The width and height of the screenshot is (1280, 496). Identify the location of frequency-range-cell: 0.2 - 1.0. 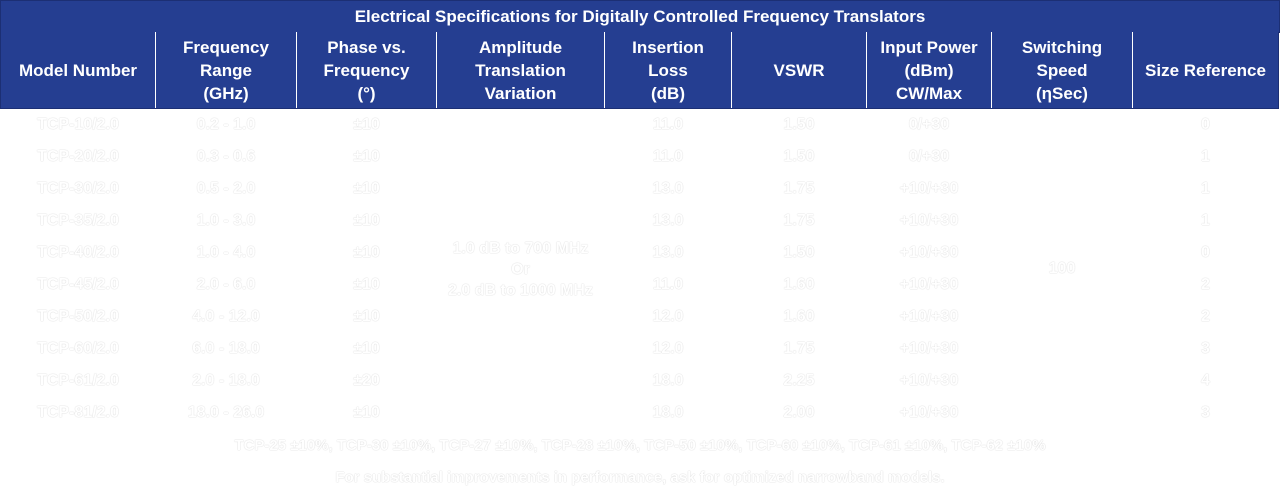
(226, 124).